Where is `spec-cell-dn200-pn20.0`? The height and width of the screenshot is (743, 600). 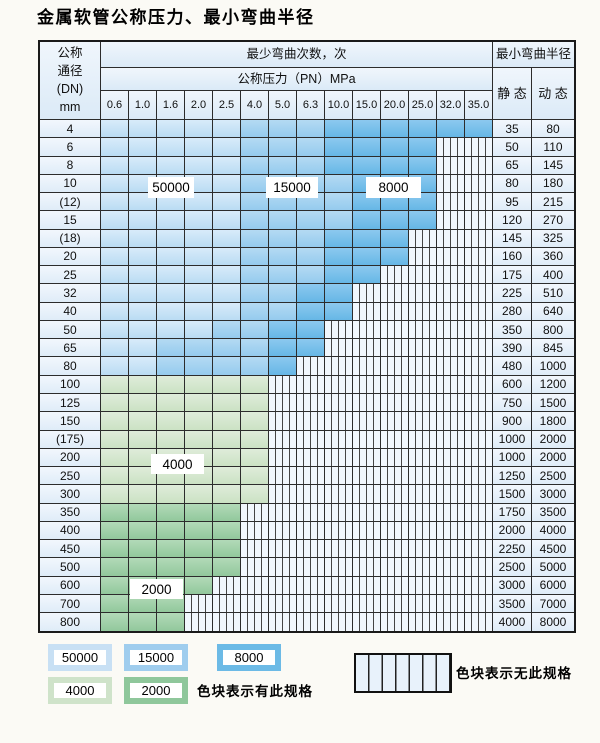 spec-cell-dn200-pn20.0 is located at coordinates (395, 458).